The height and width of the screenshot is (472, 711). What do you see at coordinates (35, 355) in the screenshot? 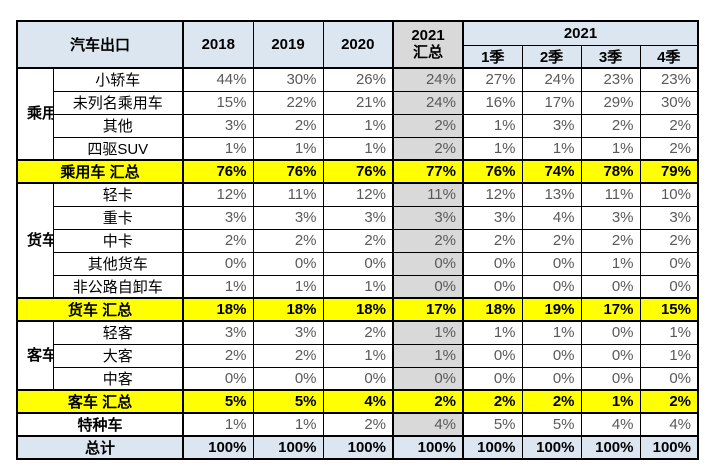
I see `group-label-bus: 客车` at bounding box center [35, 355].